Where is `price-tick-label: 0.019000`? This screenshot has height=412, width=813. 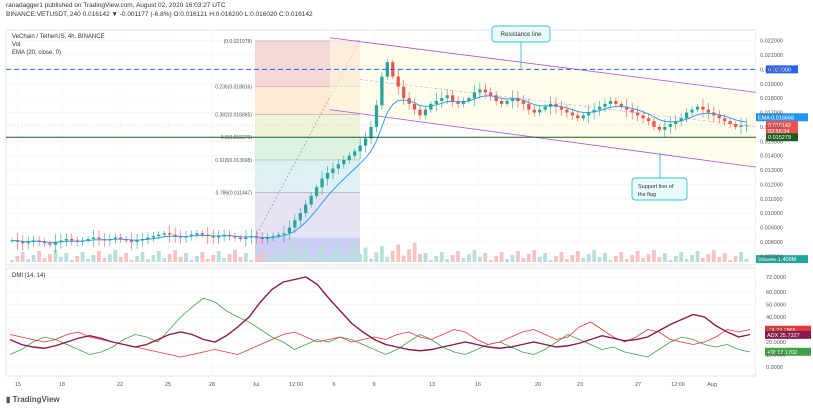 price-tick-label: 0.019000 is located at coordinates (771, 85).